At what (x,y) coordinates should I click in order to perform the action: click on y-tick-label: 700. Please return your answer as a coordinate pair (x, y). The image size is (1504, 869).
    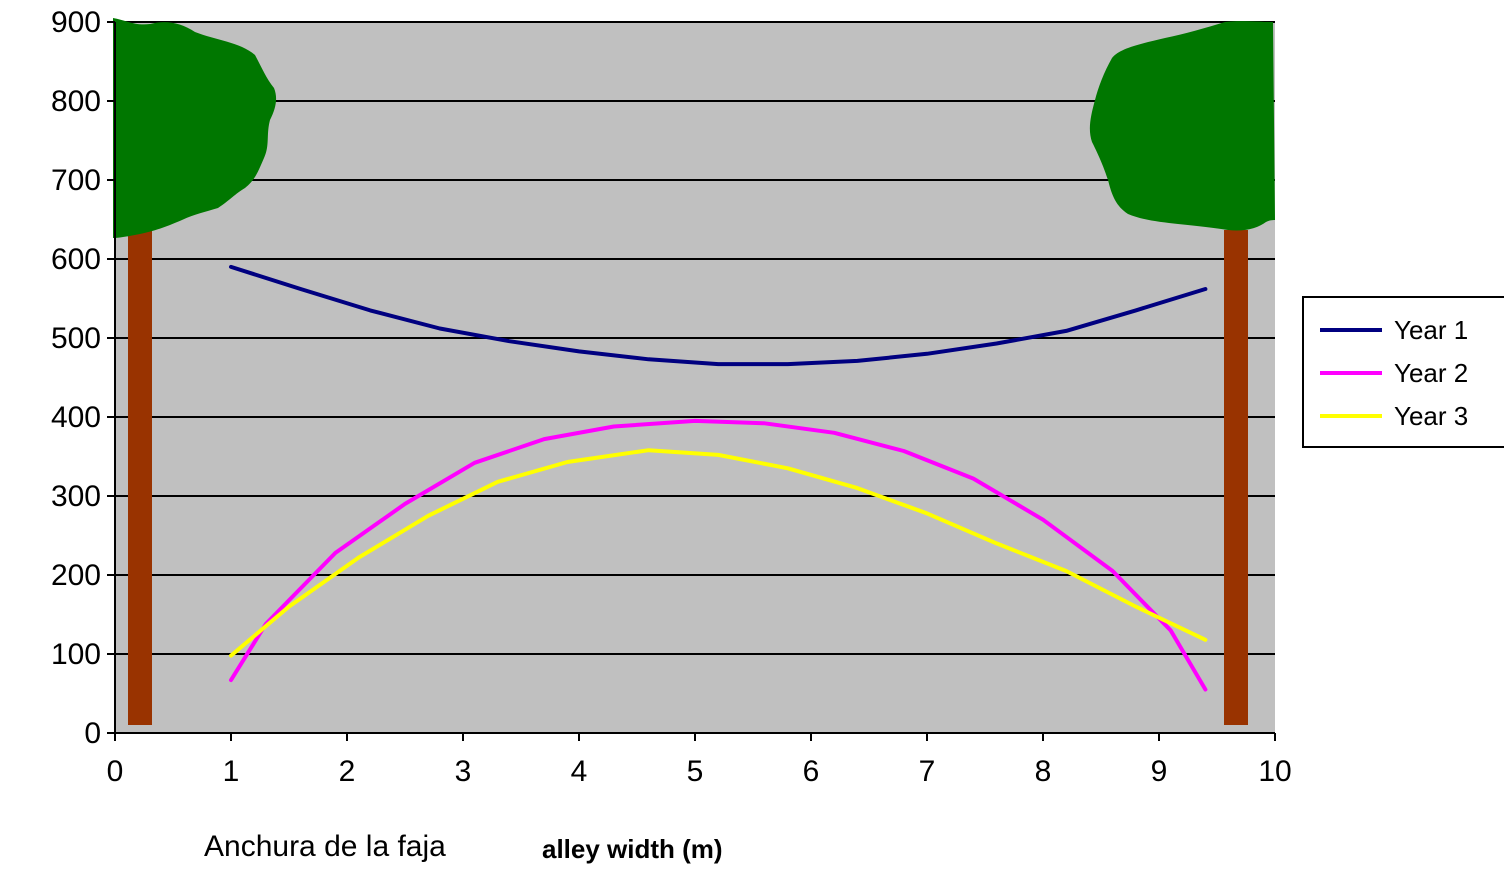
    Looking at the image, I should click on (76, 180).